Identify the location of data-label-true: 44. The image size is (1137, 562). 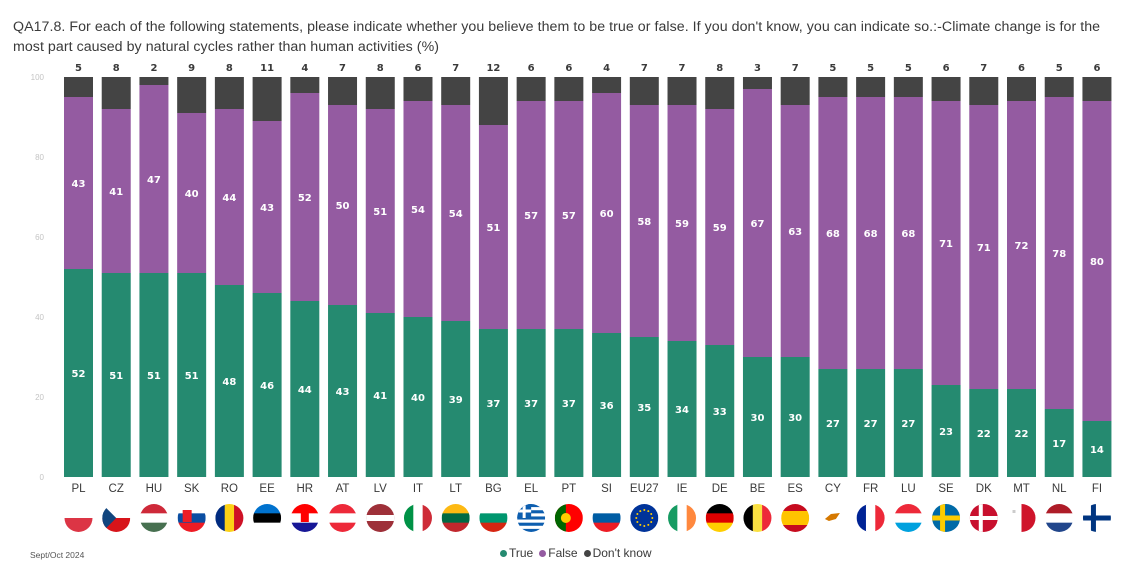
(305, 390).